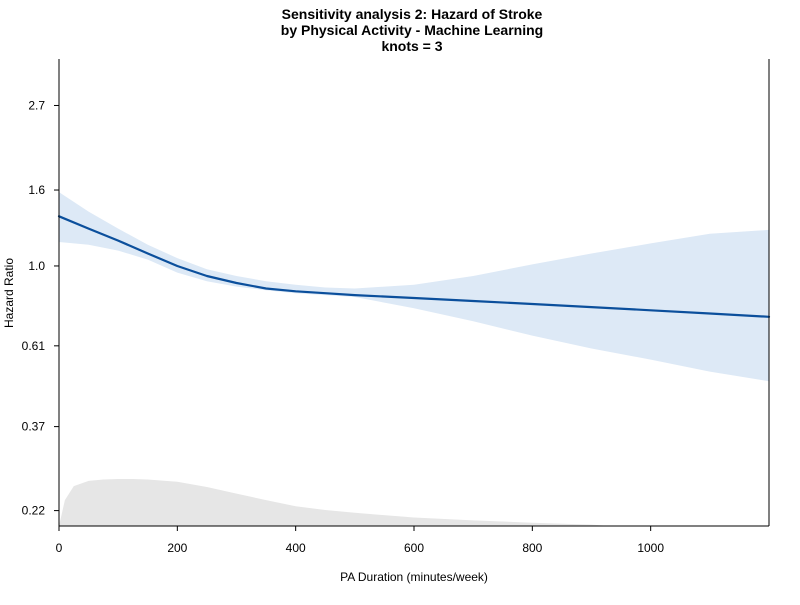 This screenshot has height=605, width=800. What do you see at coordinates (532, 548) in the screenshot?
I see `x-tick-label: 800` at bounding box center [532, 548].